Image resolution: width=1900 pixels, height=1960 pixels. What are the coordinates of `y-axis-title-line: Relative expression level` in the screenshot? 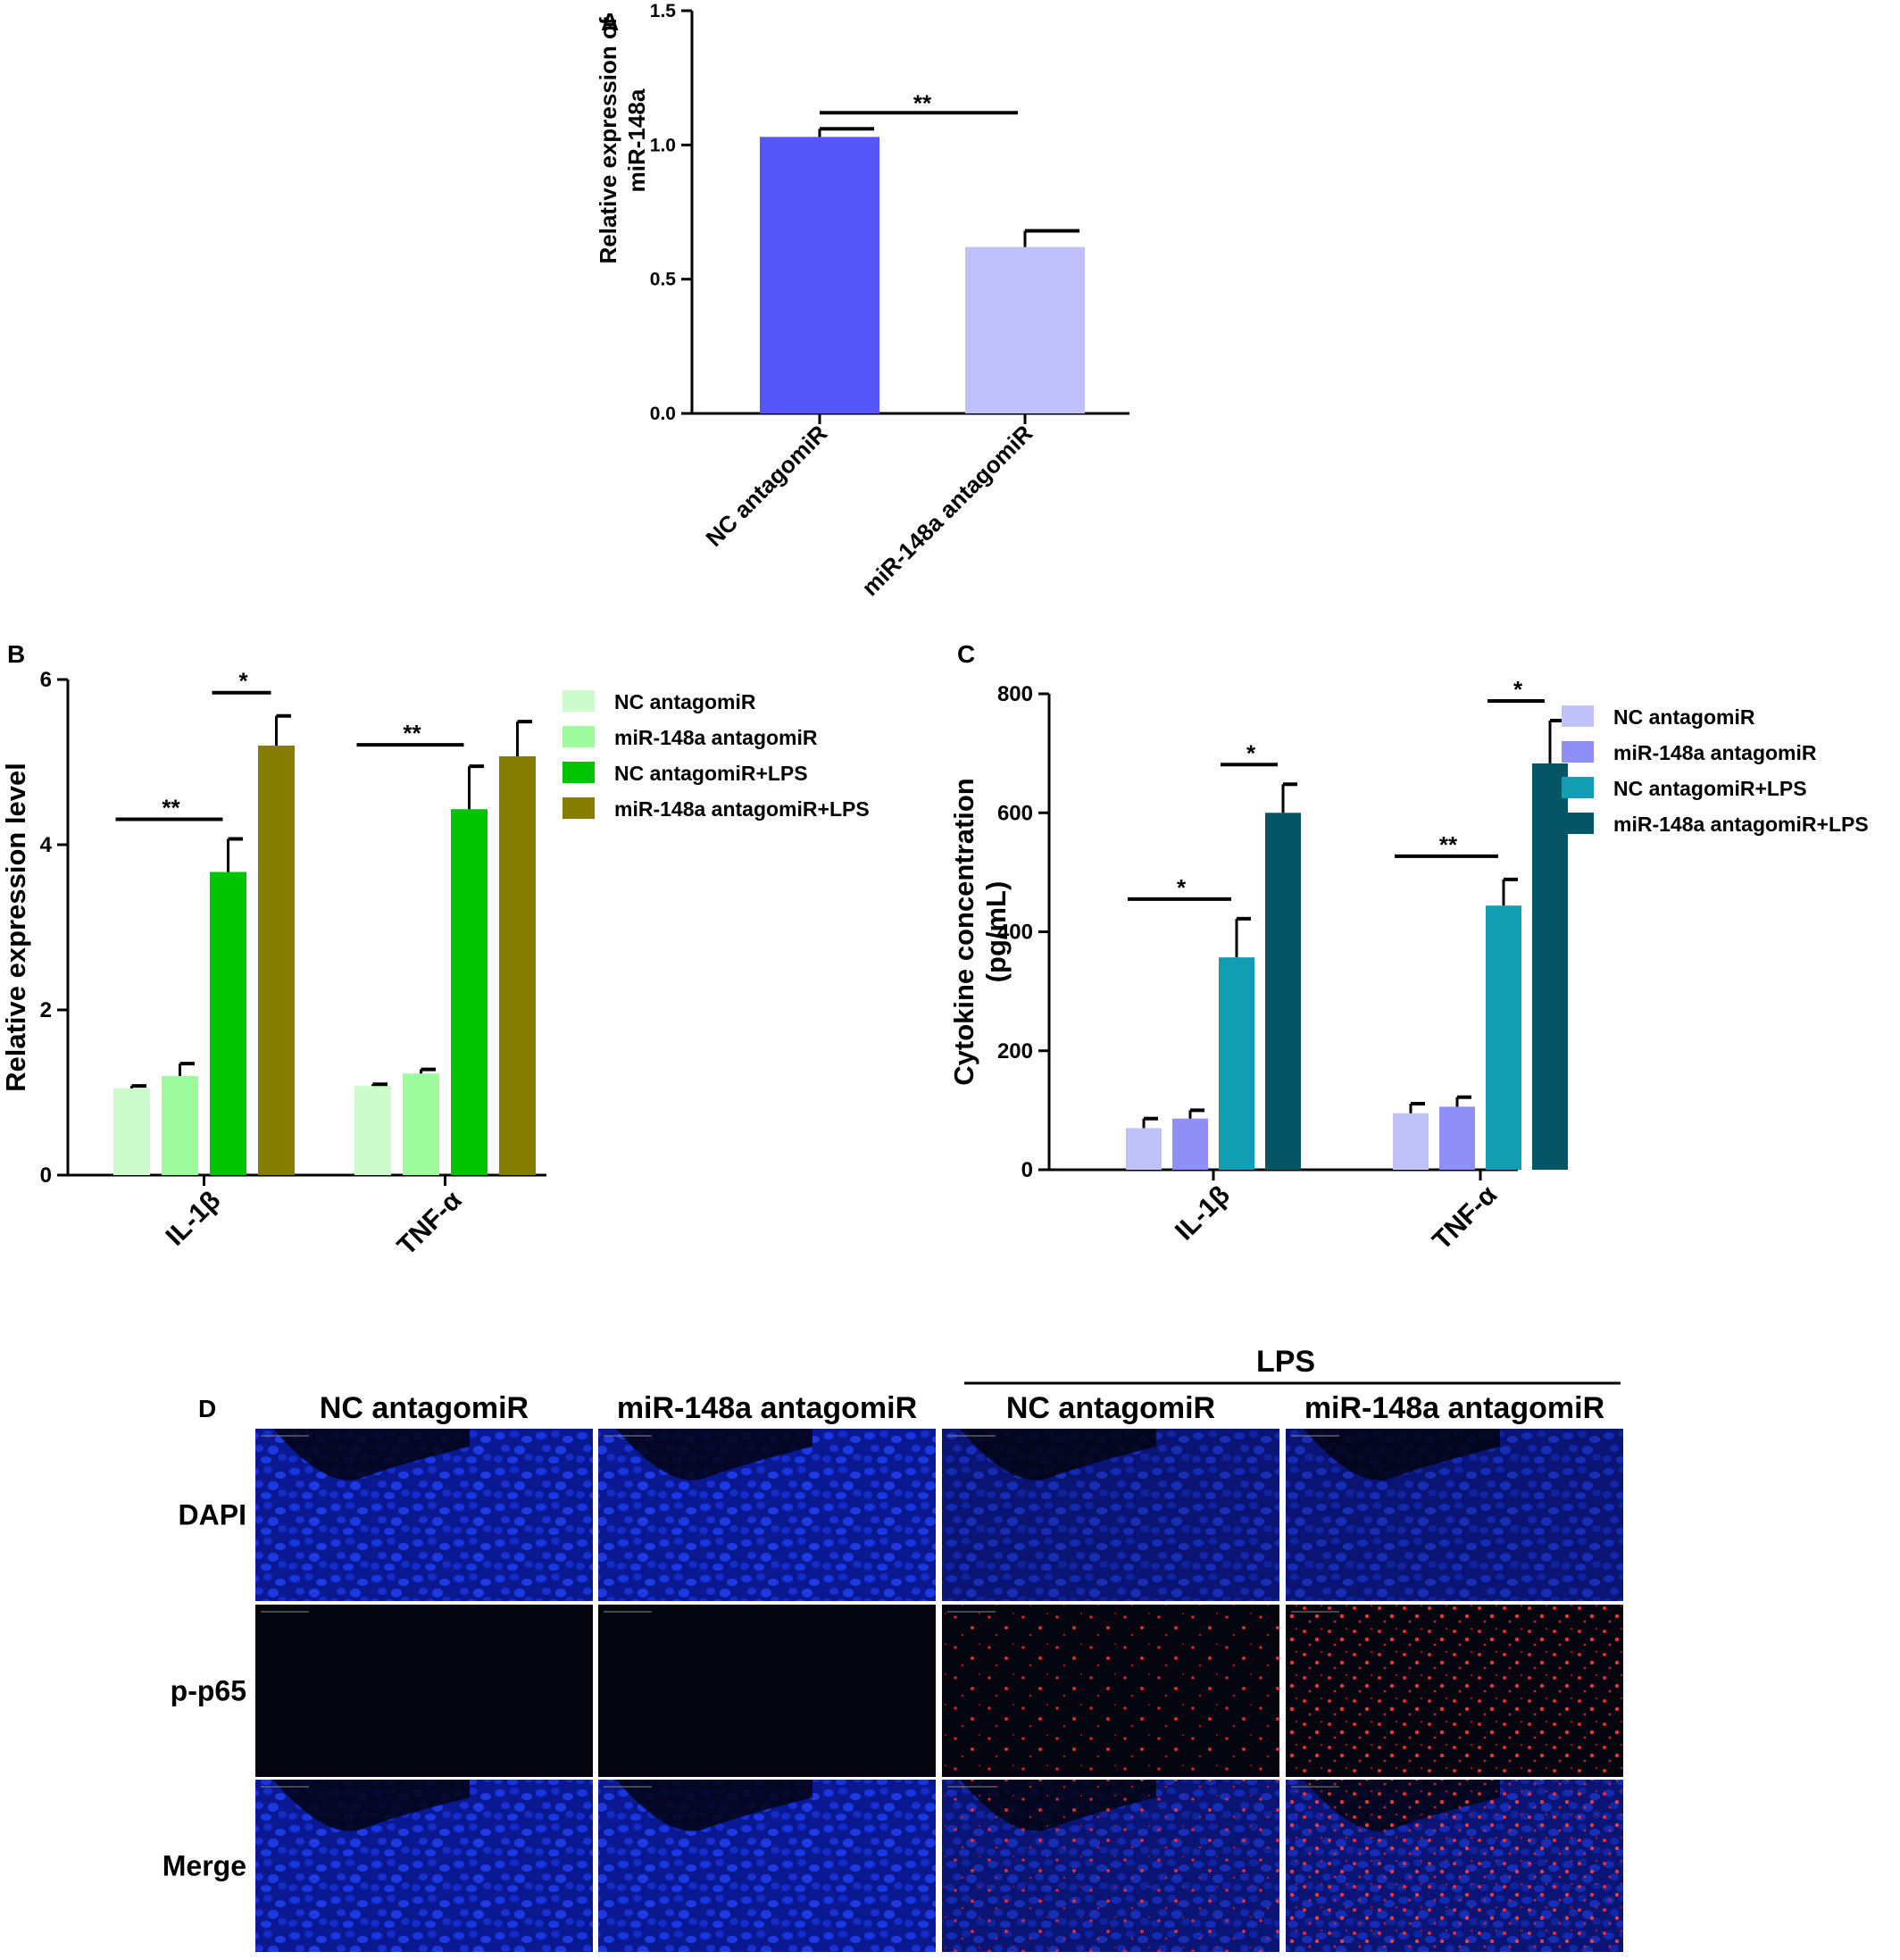 It's located at (16, 927).